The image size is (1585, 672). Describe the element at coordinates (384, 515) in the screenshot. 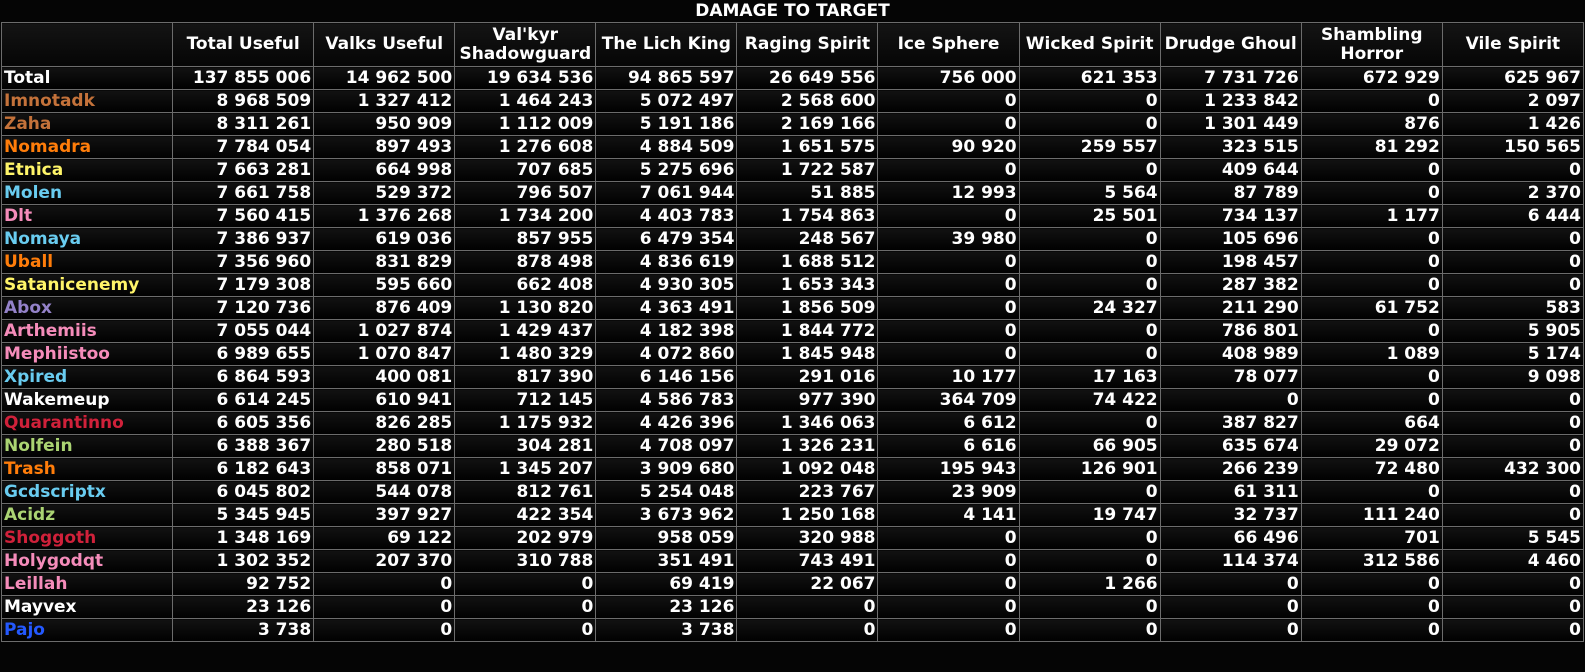

I see `damage-value: 397 927` at that location.